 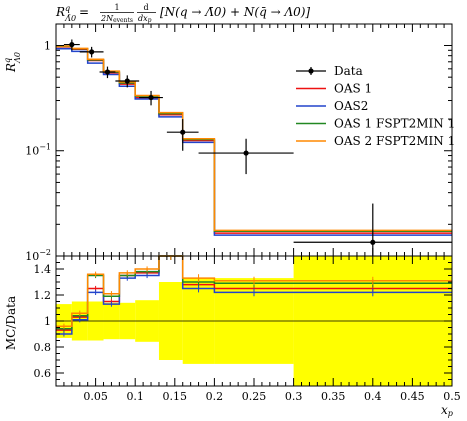 What do you see at coordinates (135, 396) in the screenshot?
I see `ratio-xtick-label-1: 0.1` at bounding box center [135, 396].